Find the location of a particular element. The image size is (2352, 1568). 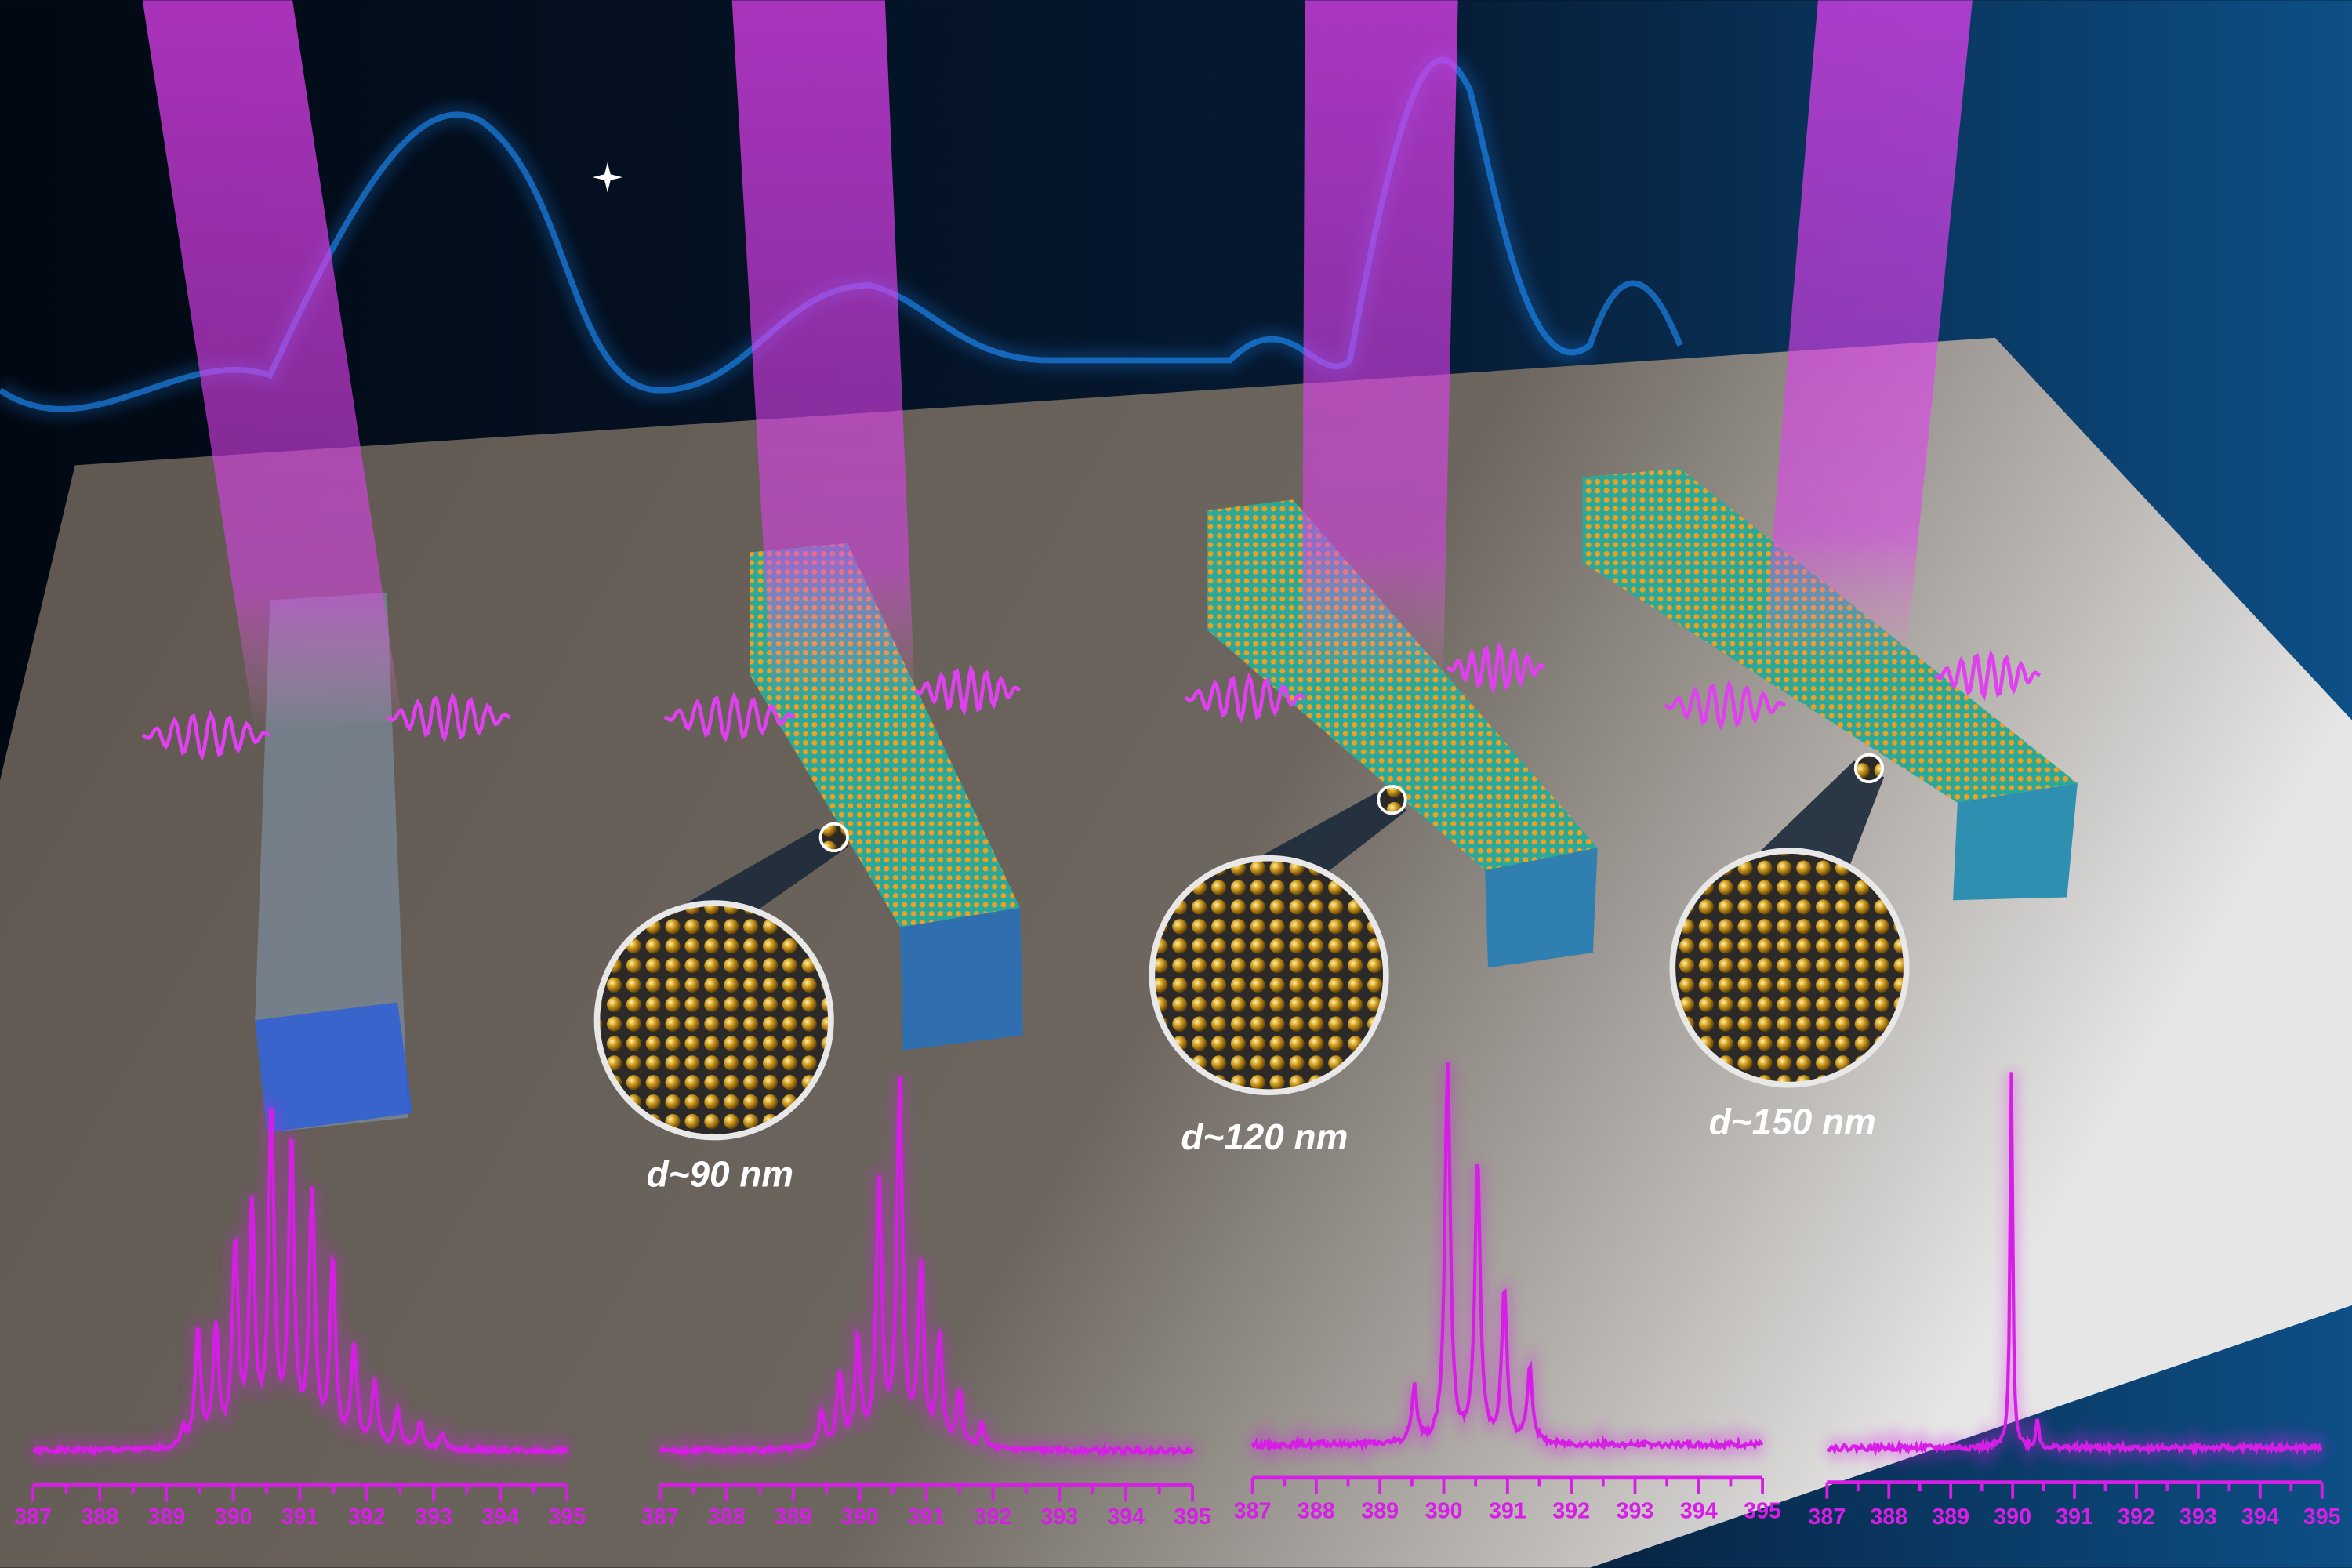

spectrum-3: 387 388 389 390 391 392 393 394 395 is located at coordinates (1507, 1293).